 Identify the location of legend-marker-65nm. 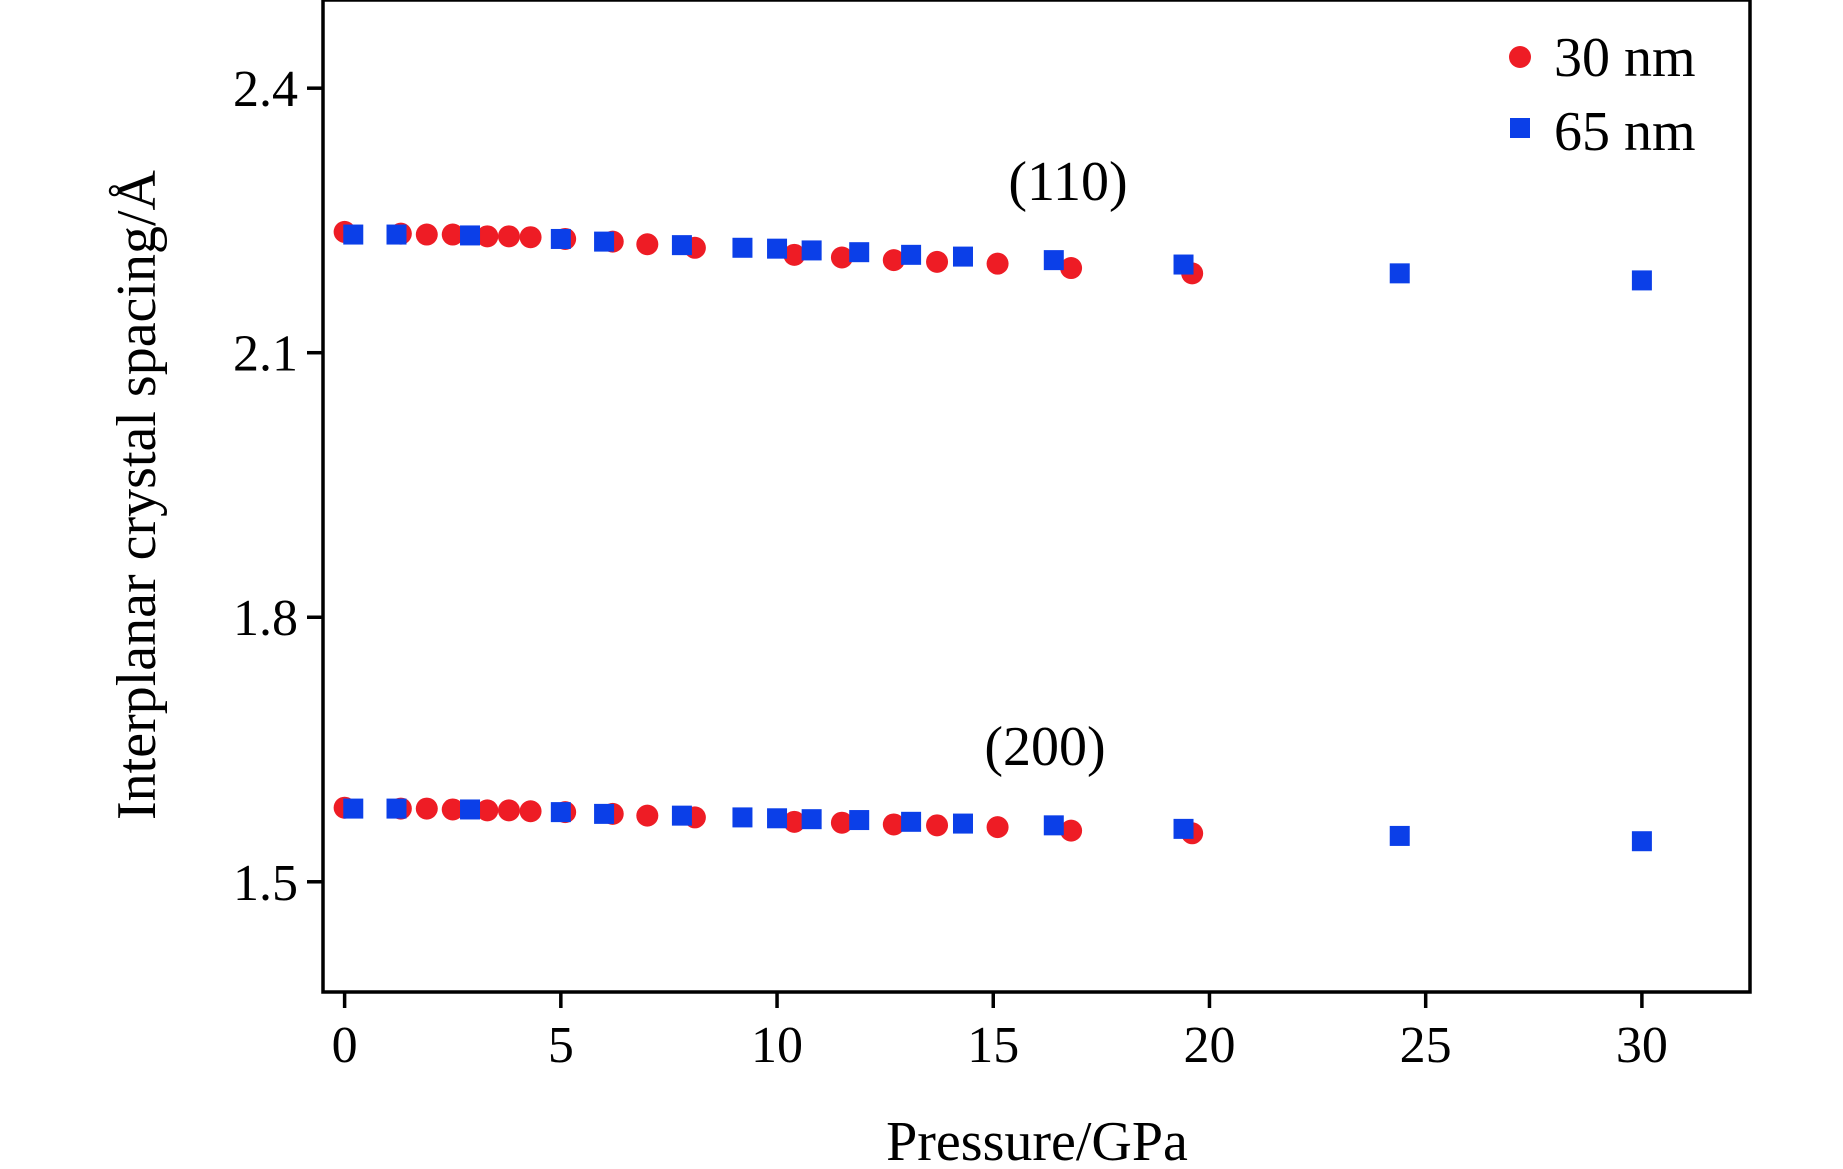
(1520, 128).